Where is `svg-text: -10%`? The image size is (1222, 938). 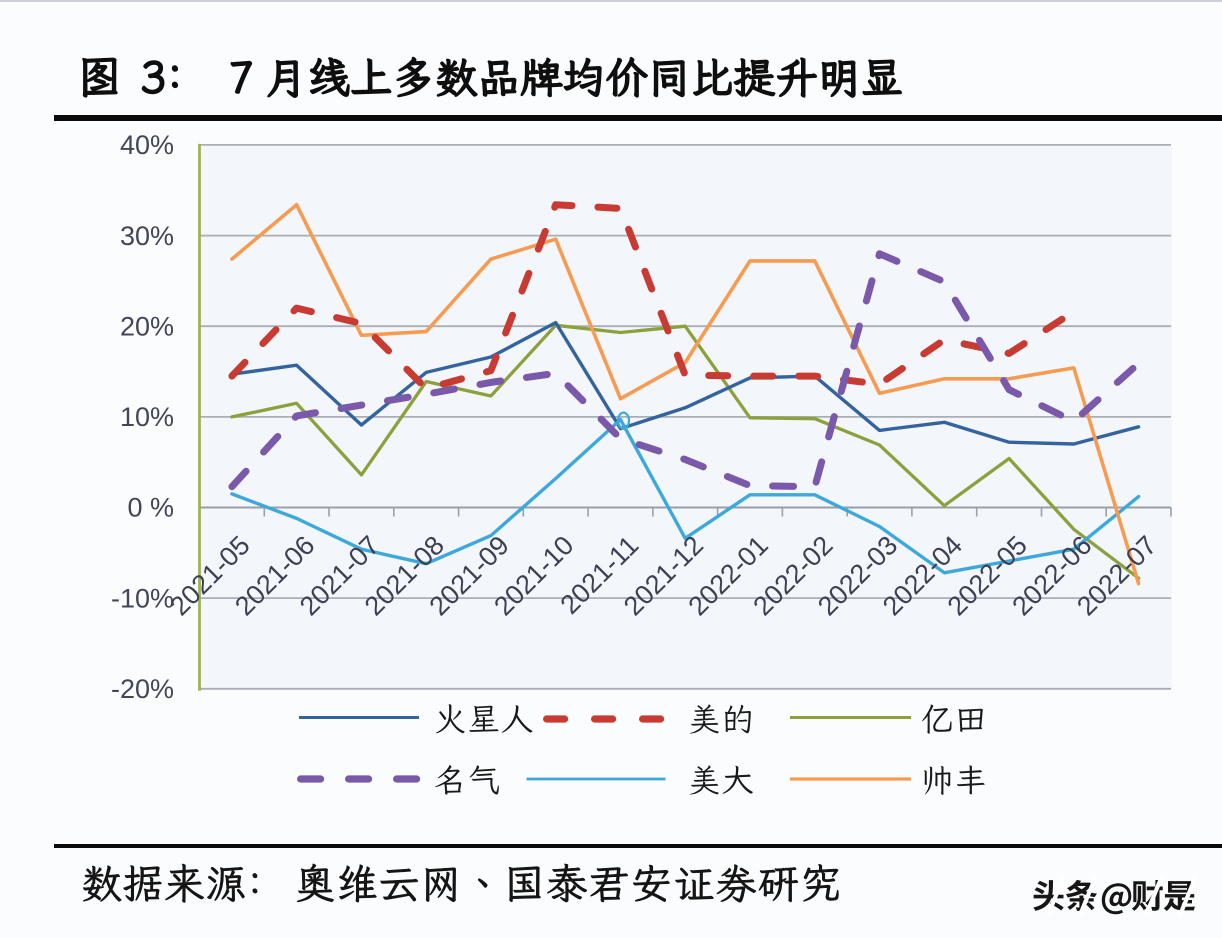 svg-text: -10% is located at coordinates (142, 598).